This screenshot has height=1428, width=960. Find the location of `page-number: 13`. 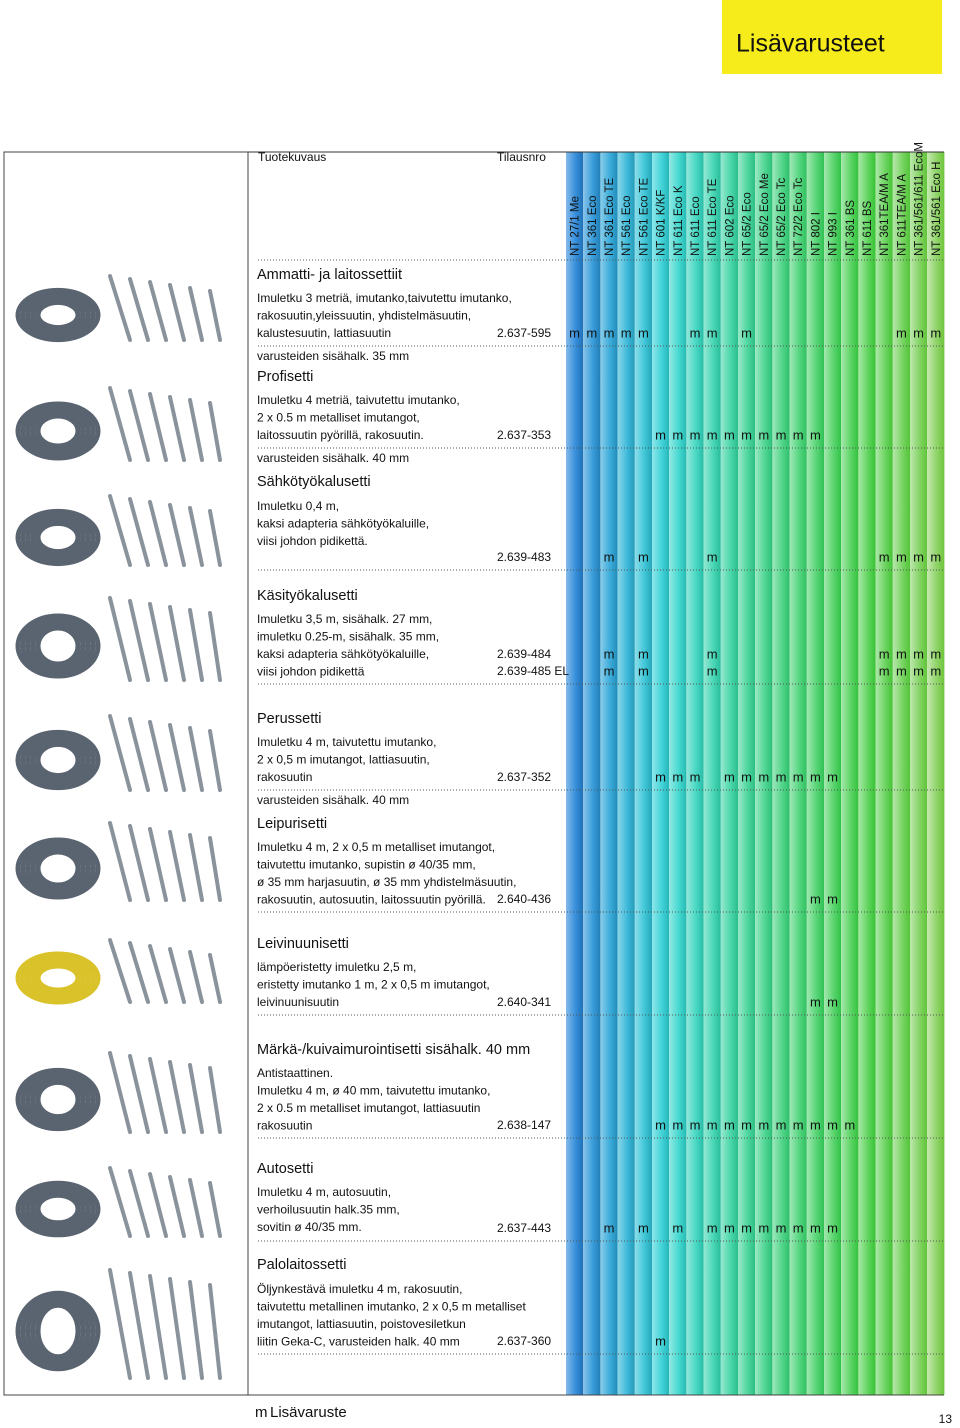

page-number: 13 is located at coordinates (946, 1419).